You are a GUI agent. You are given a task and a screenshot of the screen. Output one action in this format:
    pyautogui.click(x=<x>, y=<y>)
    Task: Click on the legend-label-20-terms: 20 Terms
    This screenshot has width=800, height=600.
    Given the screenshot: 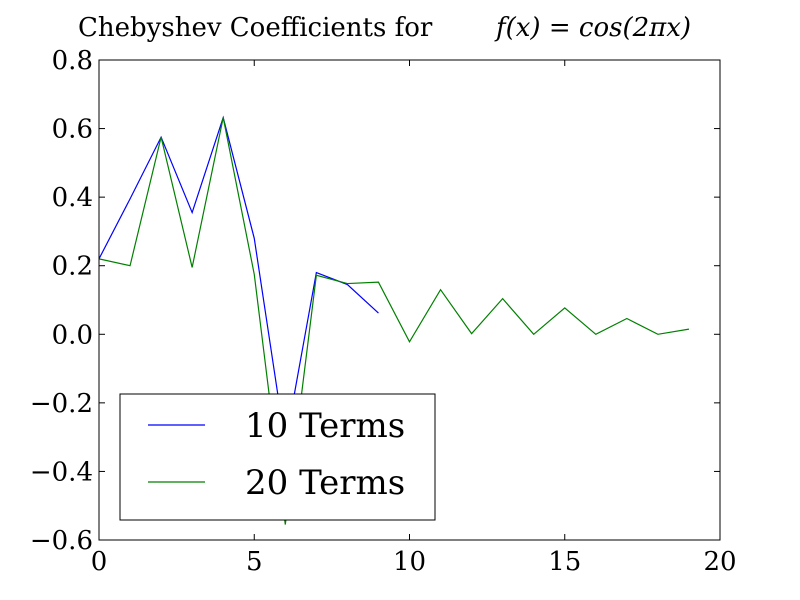 What is the action you would take?
    pyautogui.click(x=325, y=483)
    